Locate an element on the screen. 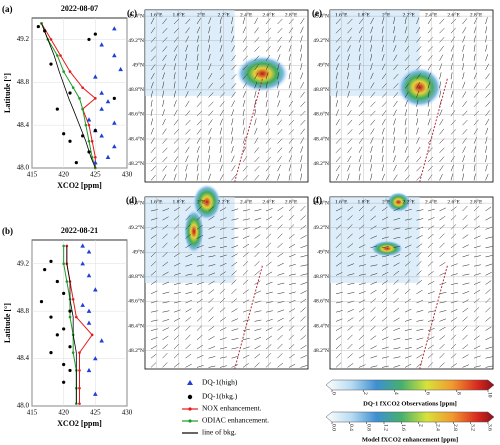 The height and width of the screenshot is (445, 500). colorbar is located at coordinates (410, 385).